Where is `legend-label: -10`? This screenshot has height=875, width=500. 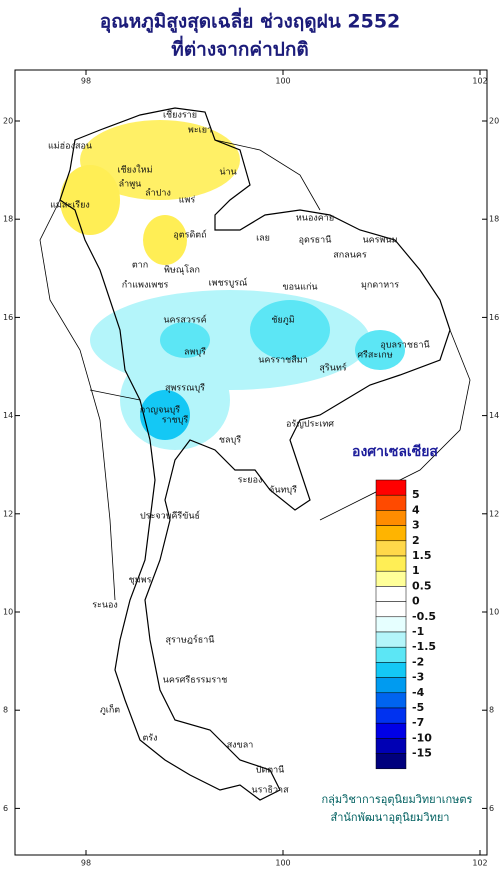 legend-label: -10 is located at coordinates (422, 737).